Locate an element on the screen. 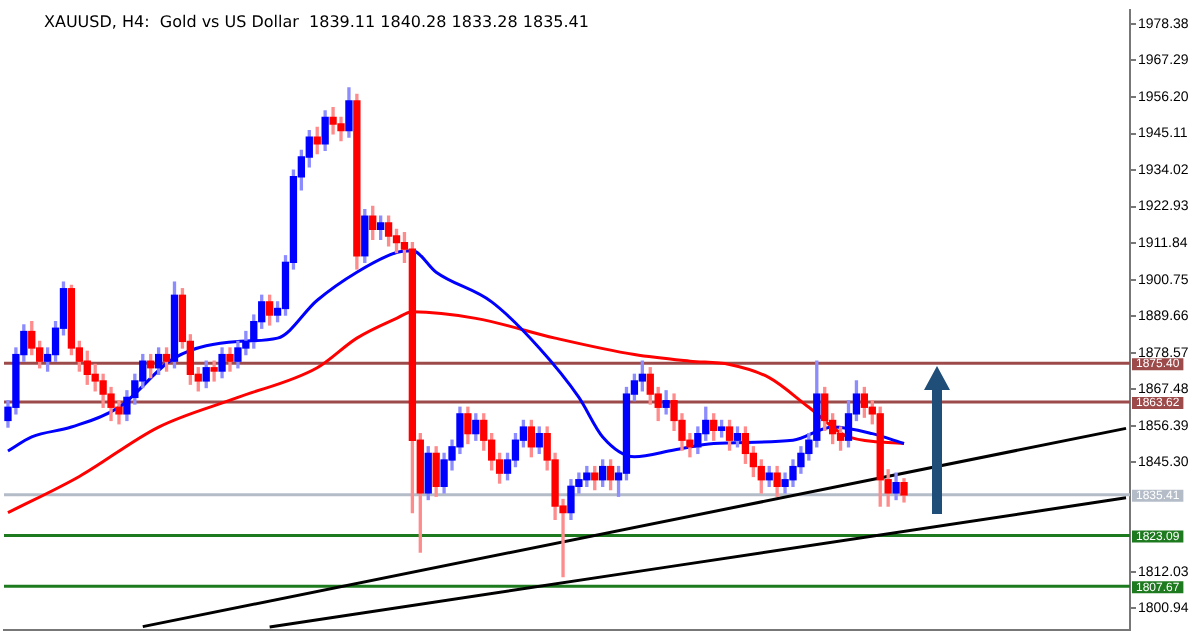  candlestick is located at coordinates (214, 371).